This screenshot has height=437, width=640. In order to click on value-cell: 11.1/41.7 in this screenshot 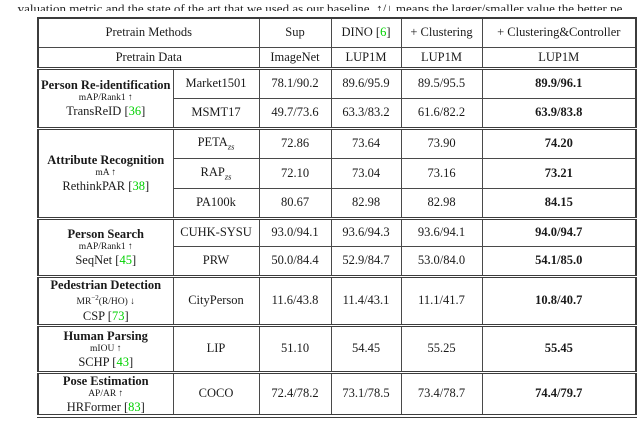, I will do `click(441, 300)`.